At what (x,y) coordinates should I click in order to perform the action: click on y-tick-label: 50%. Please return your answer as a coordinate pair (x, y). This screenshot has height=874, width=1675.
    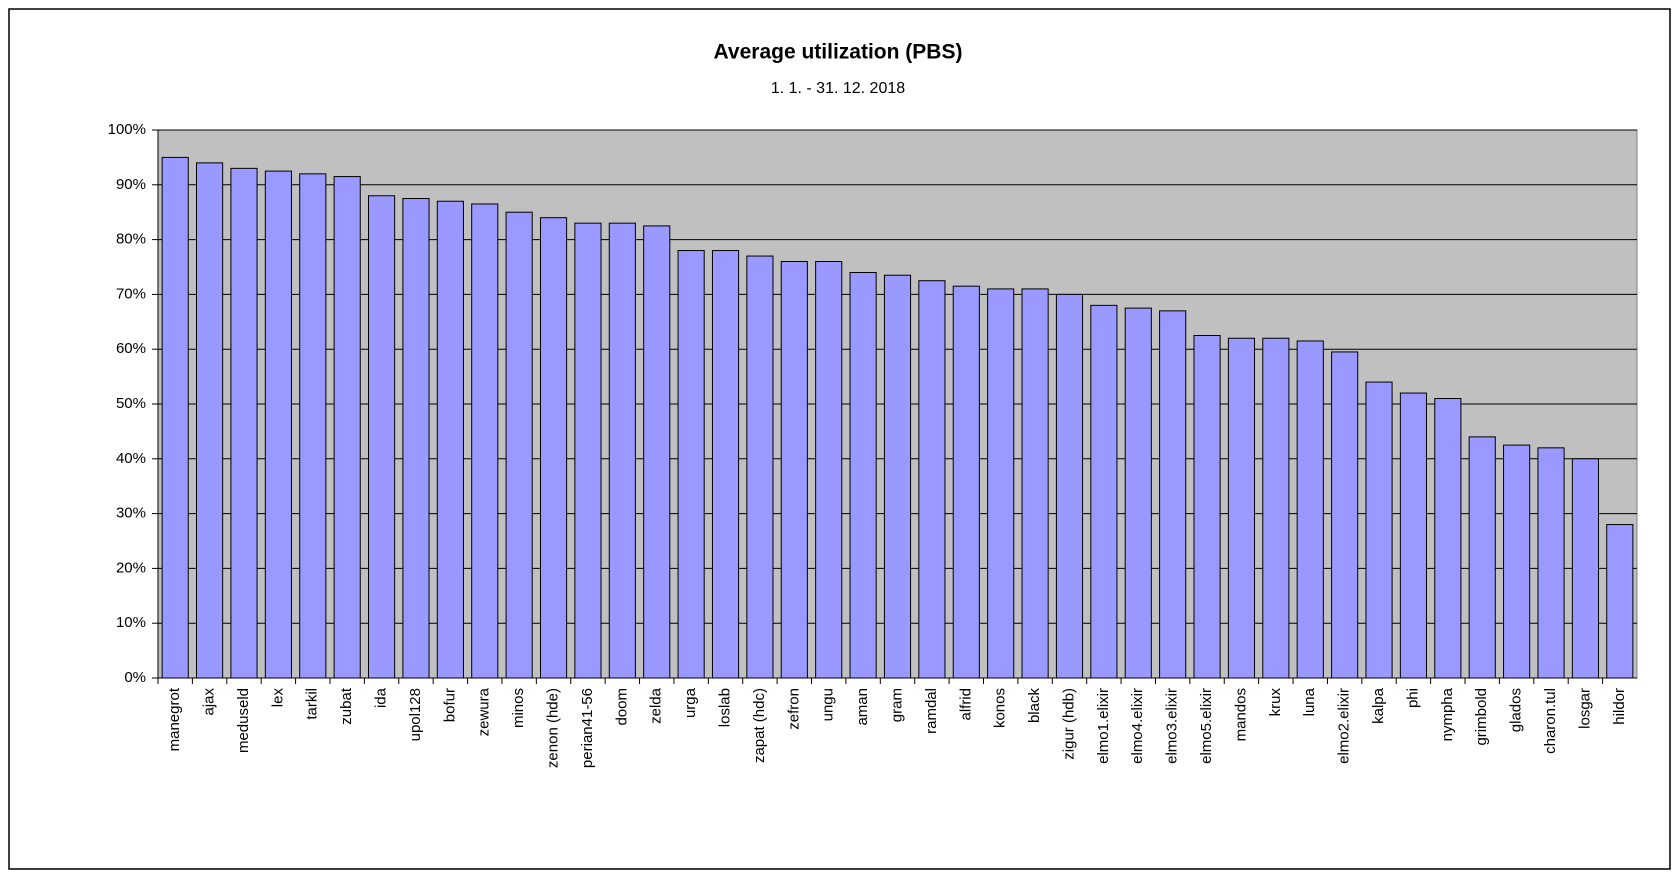
    Looking at the image, I should click on (131, 403).